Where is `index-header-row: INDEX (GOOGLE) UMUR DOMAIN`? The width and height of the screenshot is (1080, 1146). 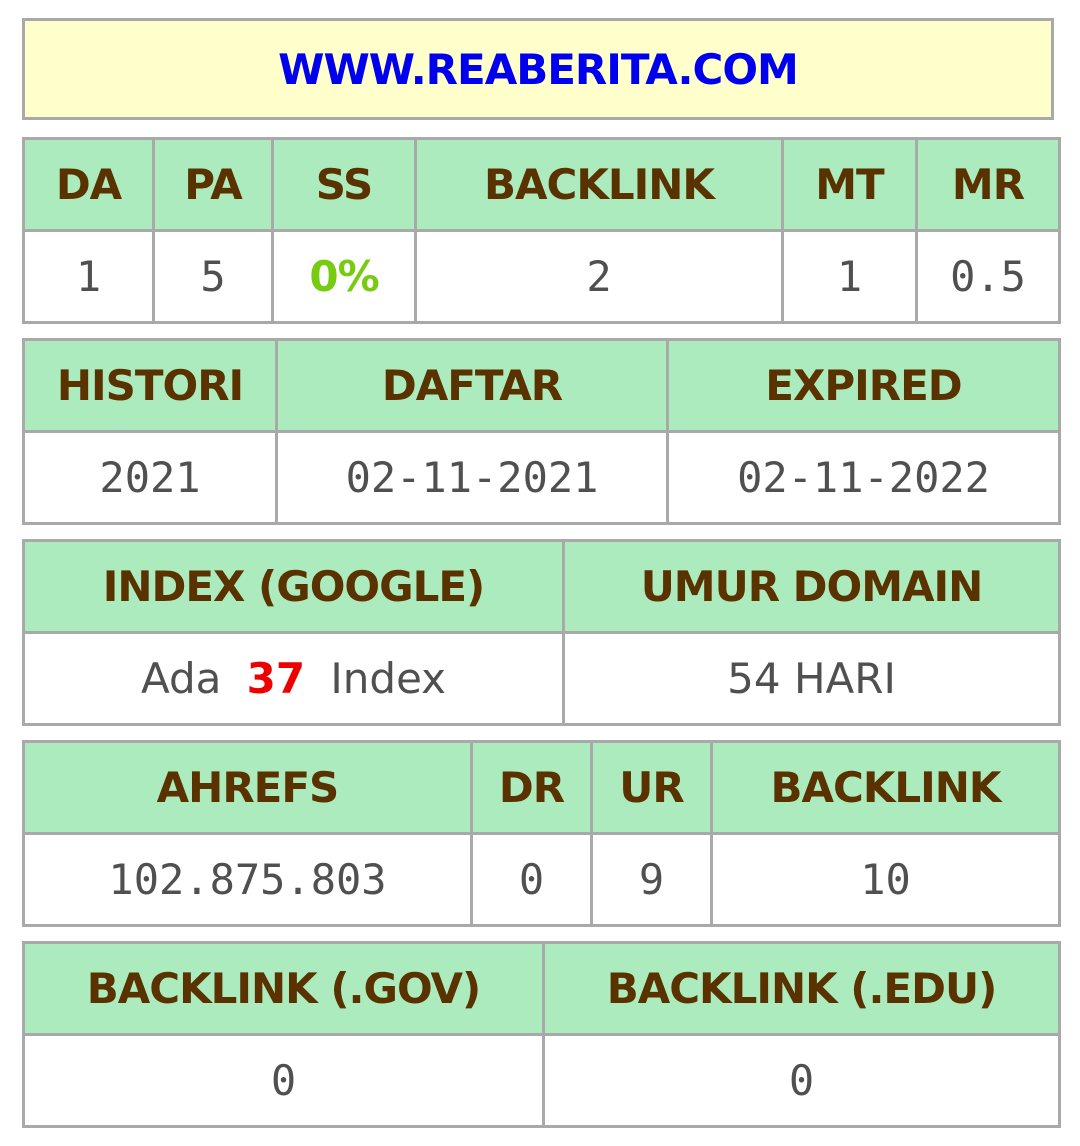 index-header-row: INDEX (GOOGLE) UMUR DOMAIN is located at coordinates (541, 586).